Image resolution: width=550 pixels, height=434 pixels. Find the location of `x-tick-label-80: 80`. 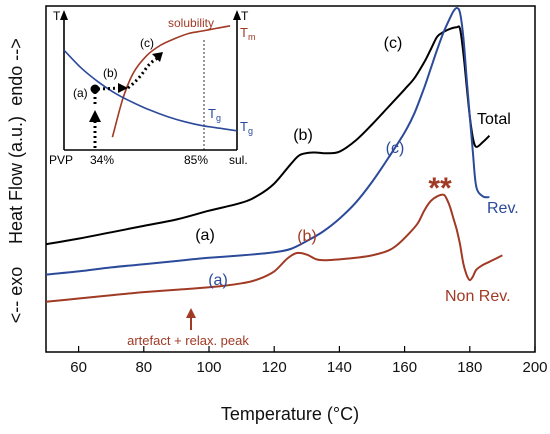

x-tick-label-80: 80 is located at coordinates (143, 367).